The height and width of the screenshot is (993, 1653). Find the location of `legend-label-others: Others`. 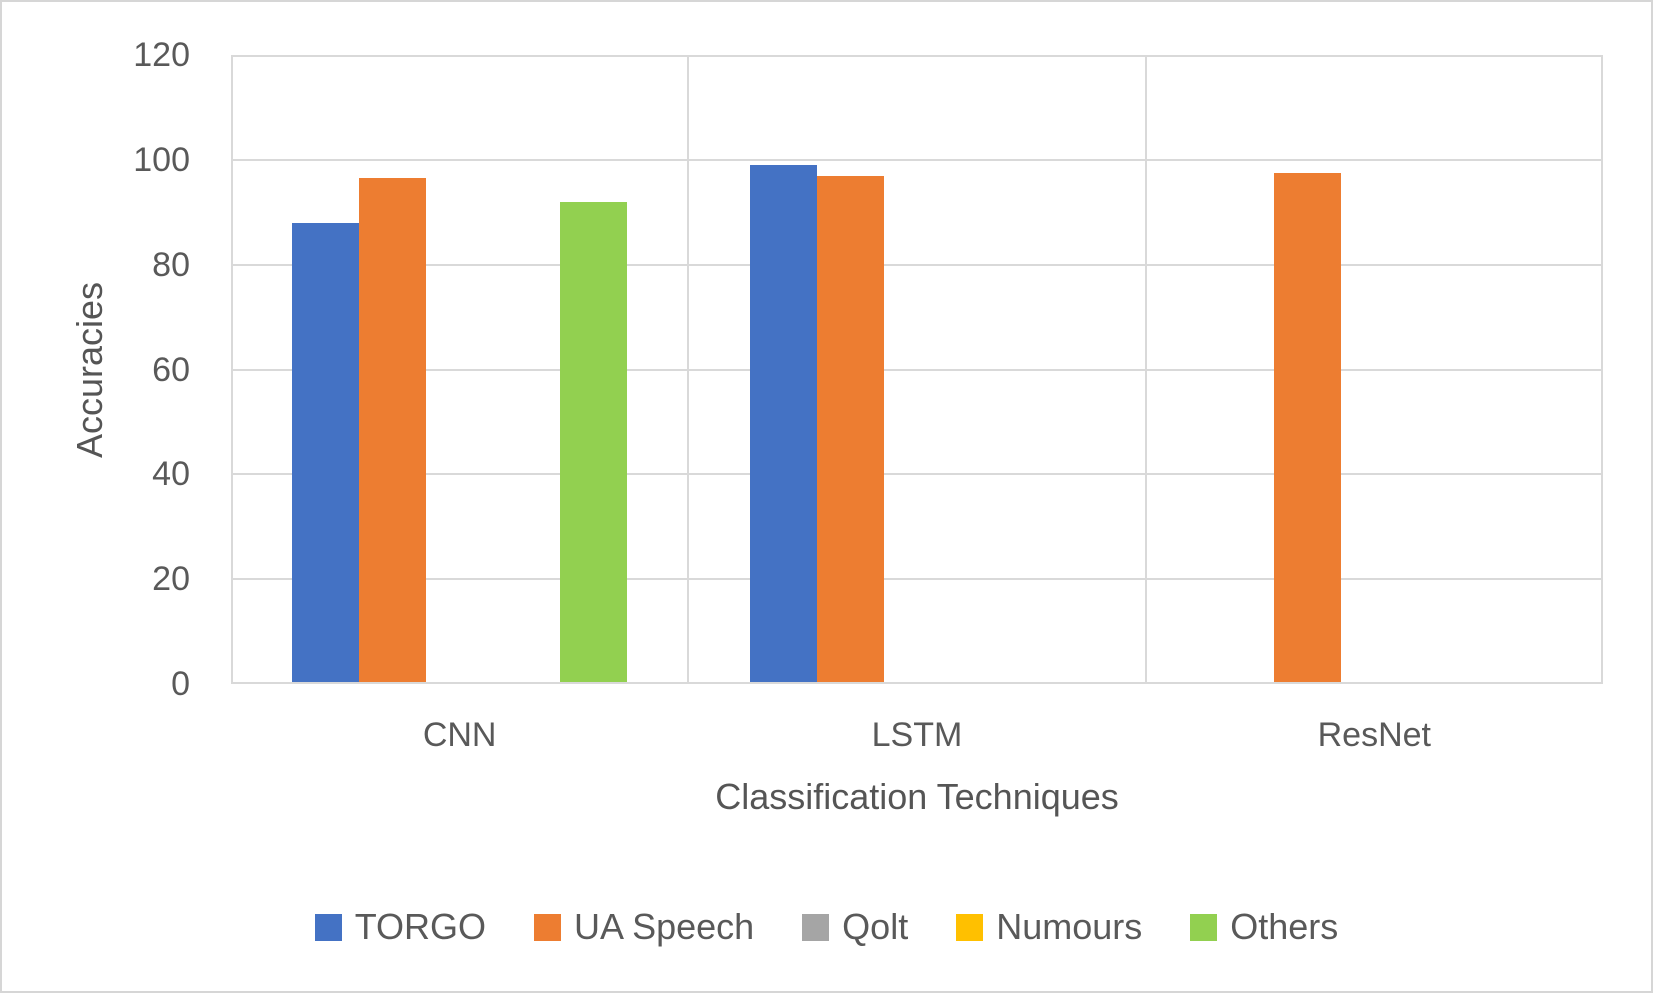

legend-label-others: Others is located at coordinates (1284, 926).